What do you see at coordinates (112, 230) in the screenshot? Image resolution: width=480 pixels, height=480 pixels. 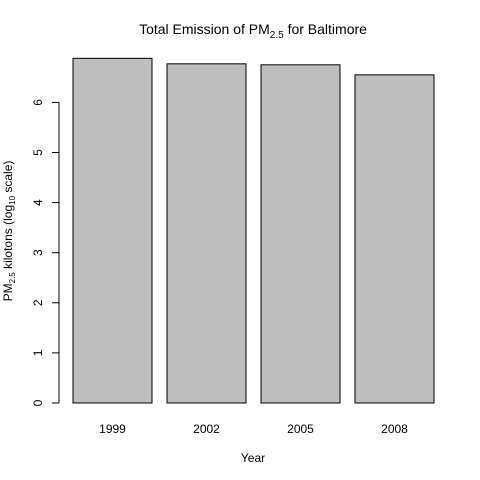 I see `bar-1999` at bounding box center [112, 230].